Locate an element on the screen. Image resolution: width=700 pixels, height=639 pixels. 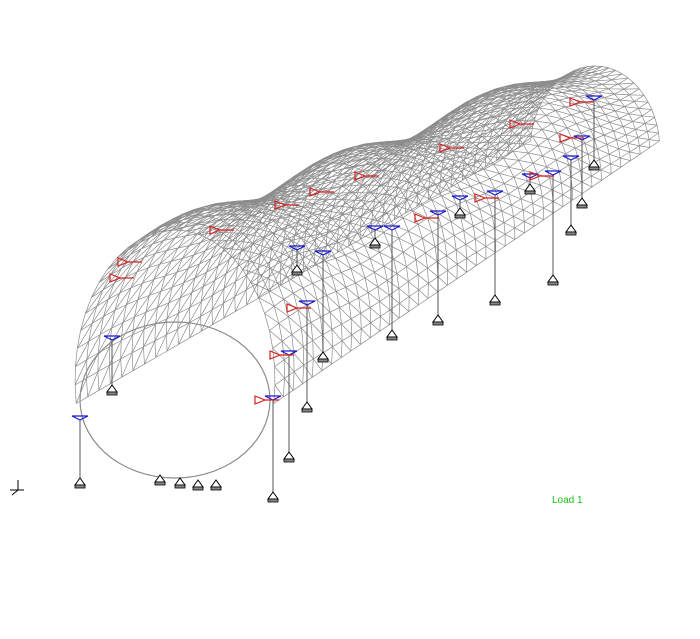
opening-rim is located at coordinates (175, 400).